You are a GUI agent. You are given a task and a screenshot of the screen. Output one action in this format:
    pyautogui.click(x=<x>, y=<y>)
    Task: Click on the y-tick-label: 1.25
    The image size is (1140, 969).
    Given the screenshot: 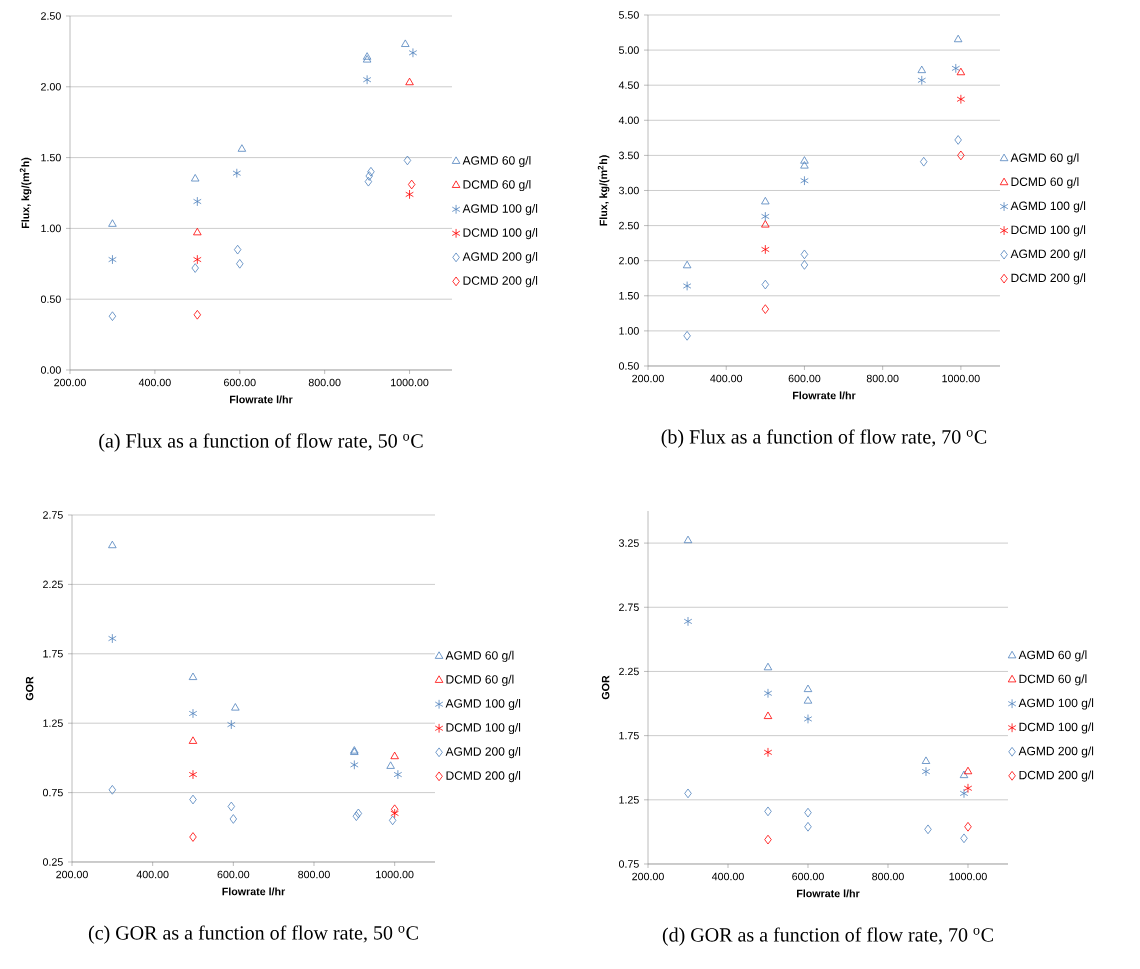 What is the action you would take?
    pyautogui.click(x=629, y=800)
    